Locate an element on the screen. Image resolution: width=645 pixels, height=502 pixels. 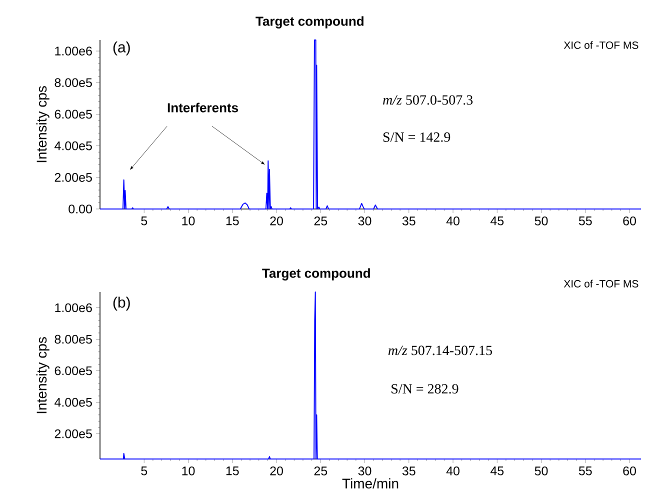
annotation: Interferents is located at coordinates (203, 107).